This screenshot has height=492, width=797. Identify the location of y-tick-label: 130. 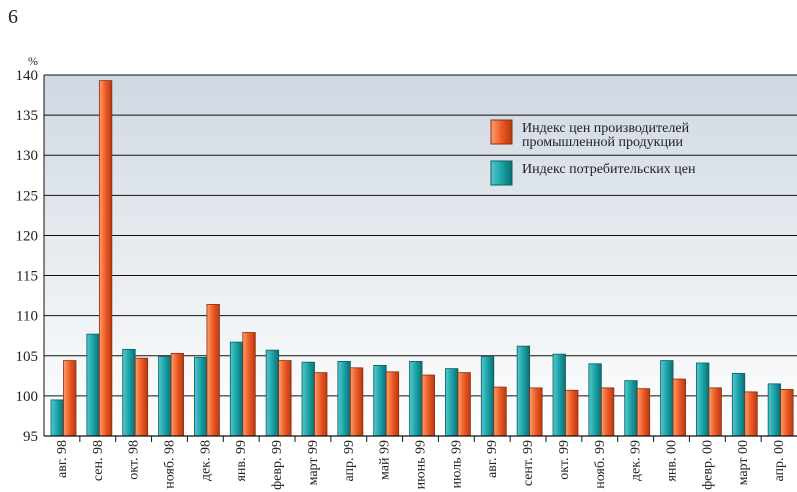
(27, 156).